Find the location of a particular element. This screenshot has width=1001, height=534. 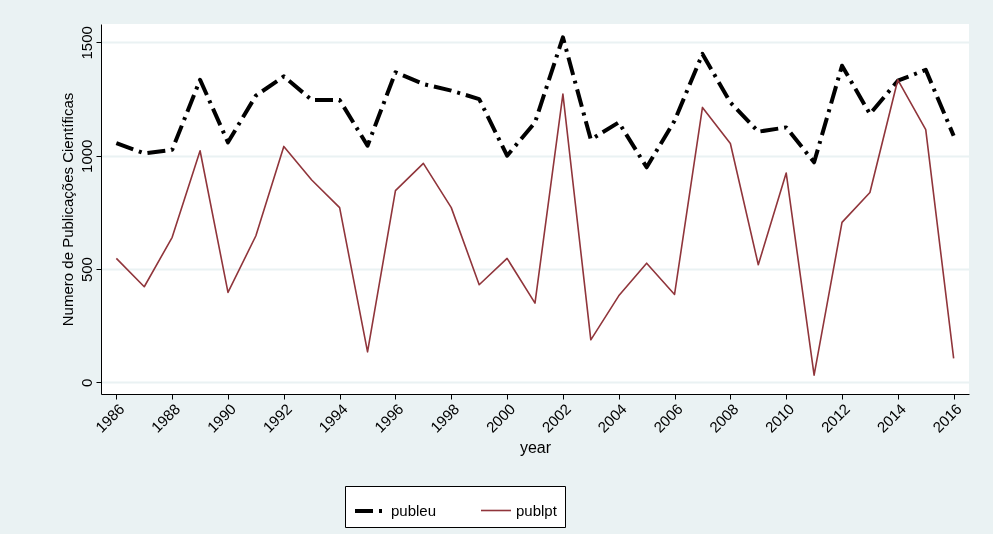

legend-label: publeu is located at coordinates (414, 510).